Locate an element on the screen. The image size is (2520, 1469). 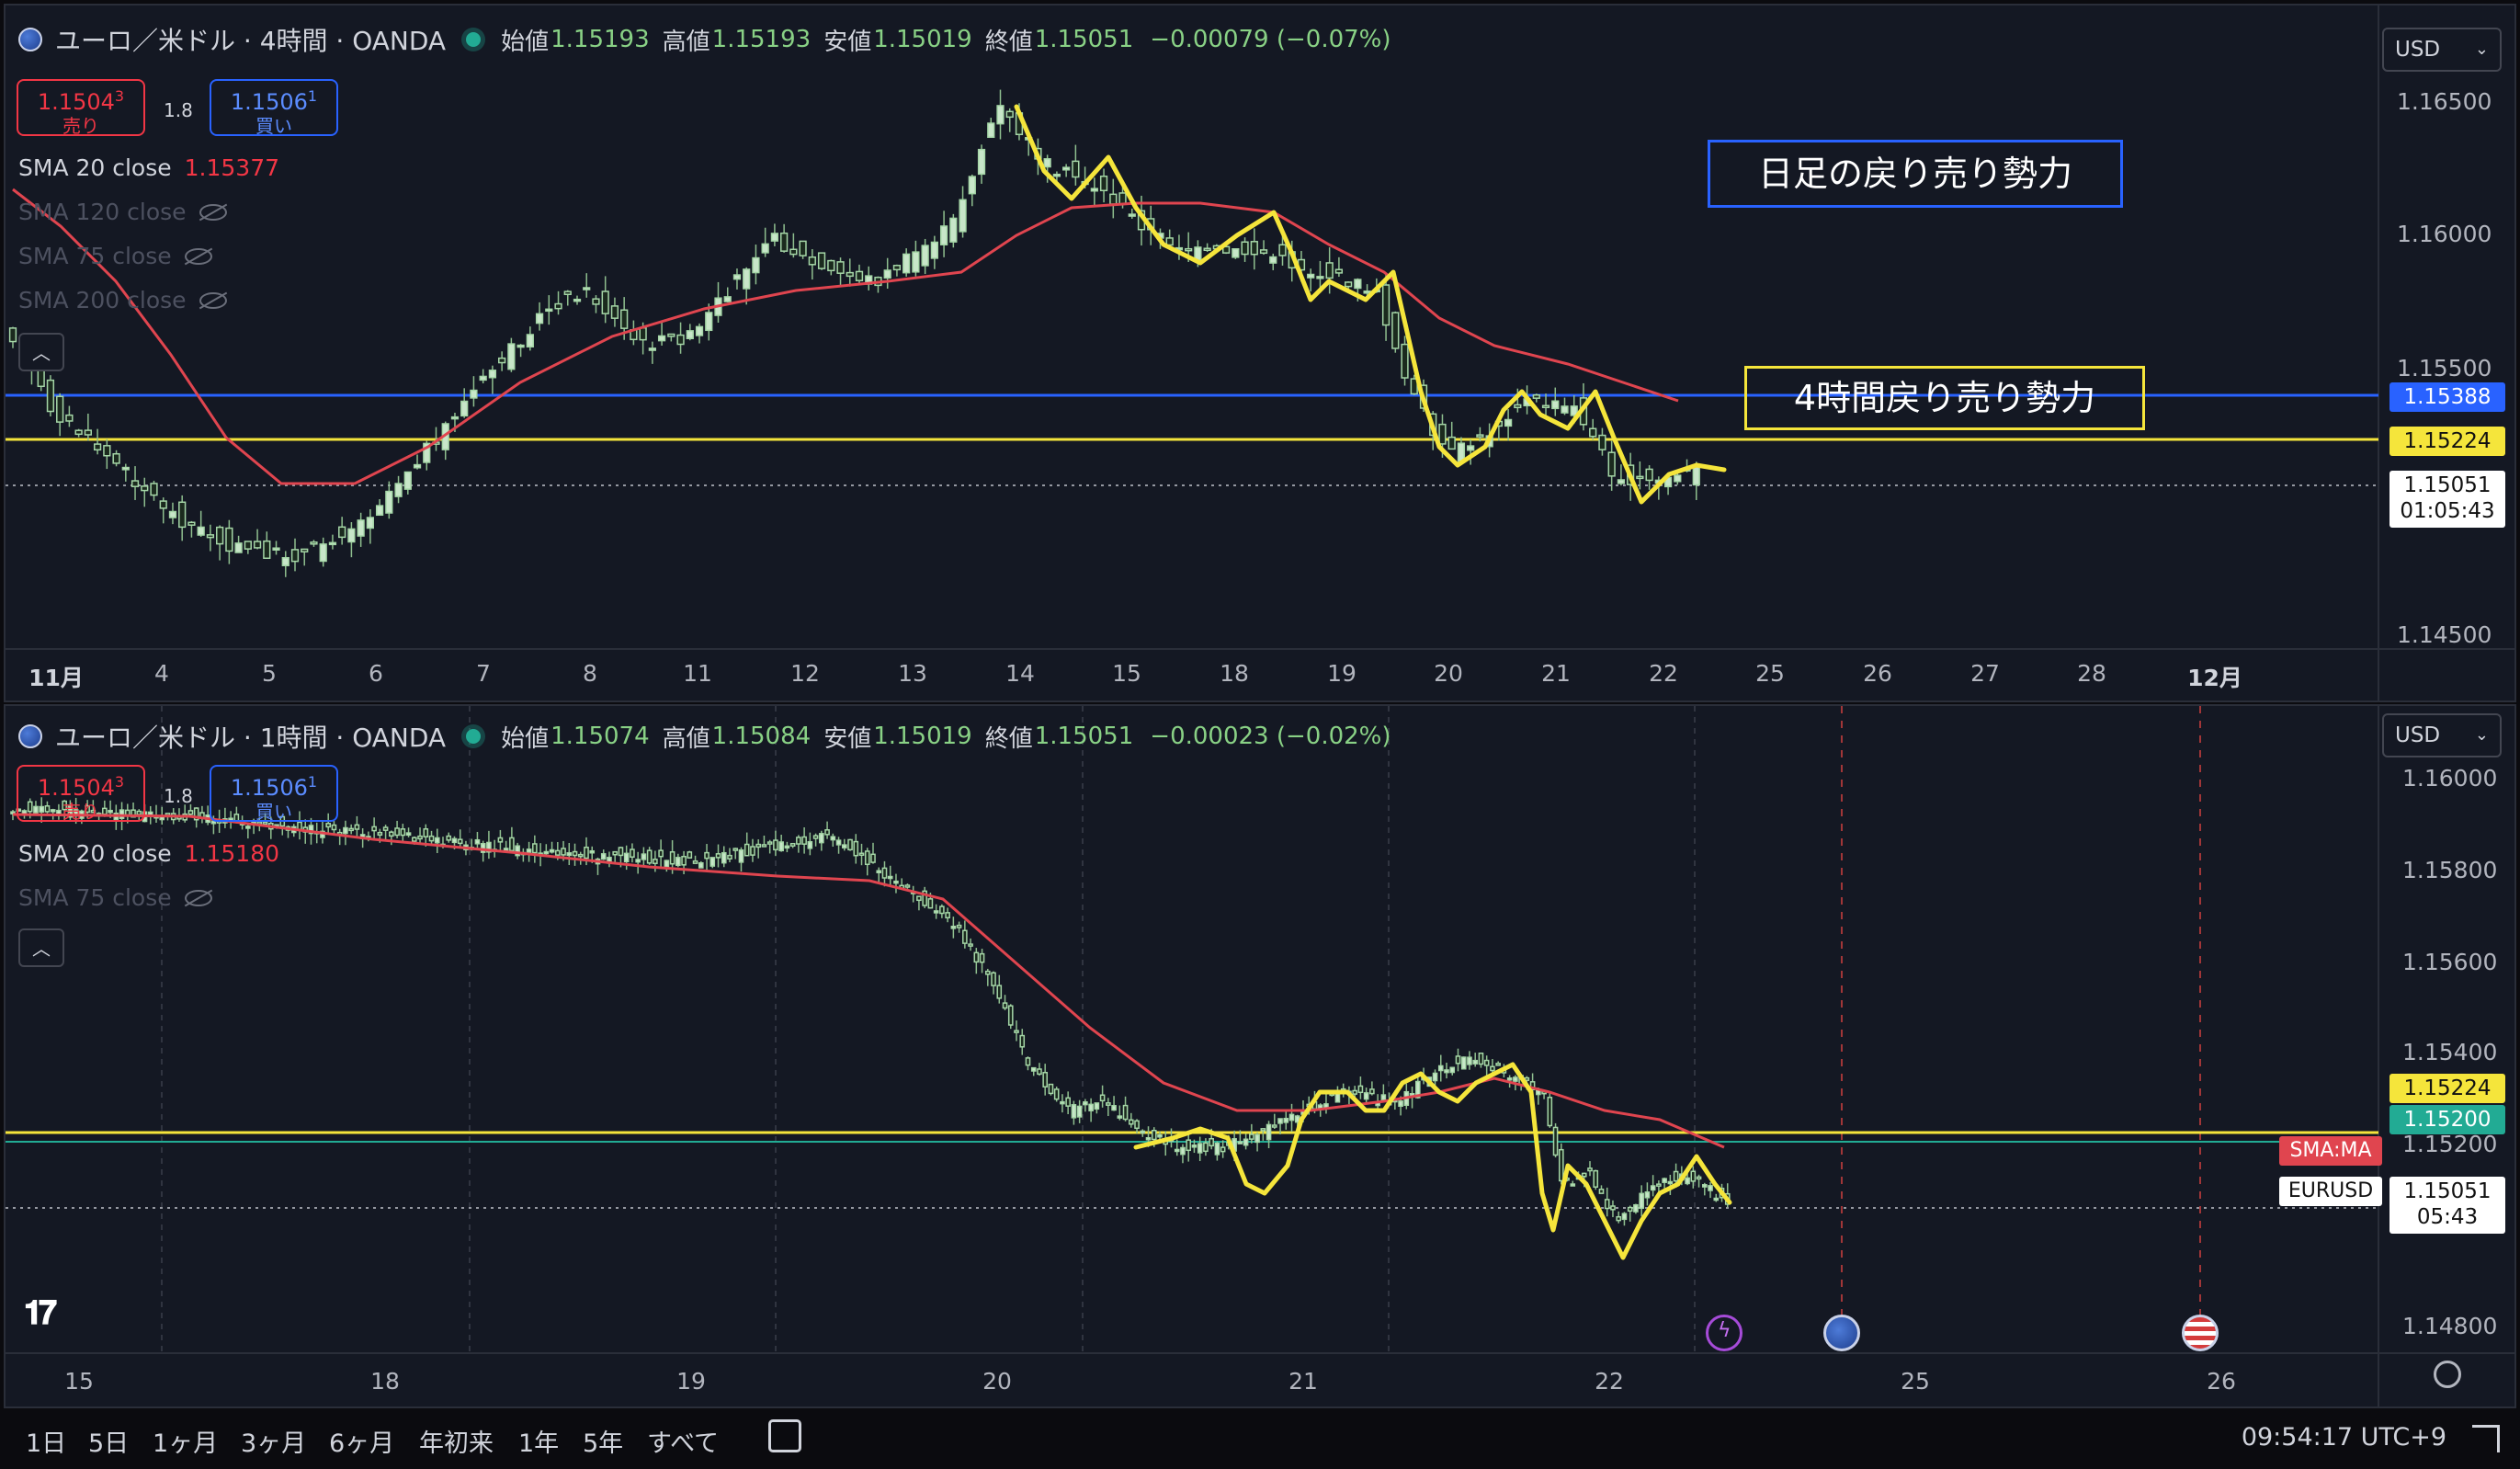
price-axis-label: 1.16500 is located at coordinates (2444, 101).